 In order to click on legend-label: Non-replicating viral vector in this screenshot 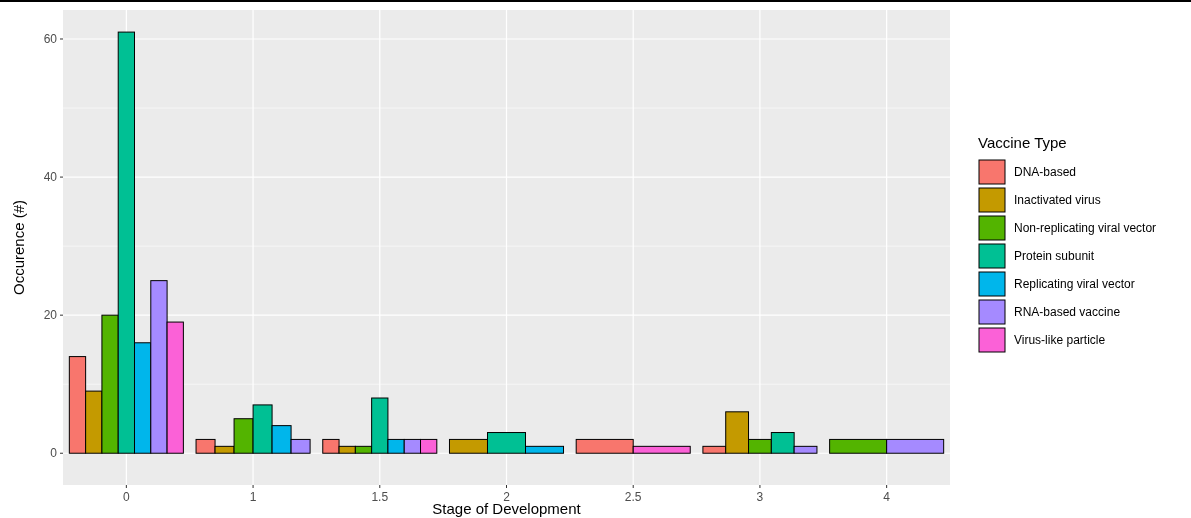, I will do `click(1085, 228)`.